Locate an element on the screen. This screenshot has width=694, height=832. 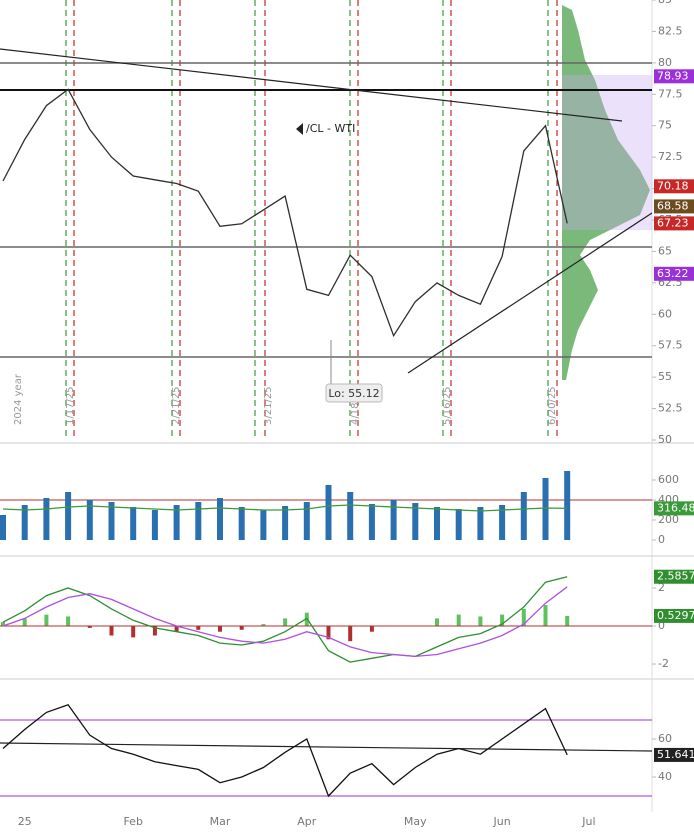
y-tick-label: 80 is located at coordinates (665, 62).